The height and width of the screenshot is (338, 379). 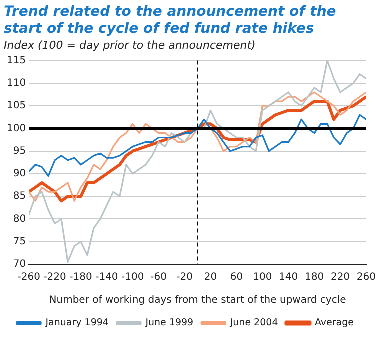 What do you see at coordinates (340, 278) in the screenshot?
I see `x-tick-label: 220` at bounding box center [340, 278].